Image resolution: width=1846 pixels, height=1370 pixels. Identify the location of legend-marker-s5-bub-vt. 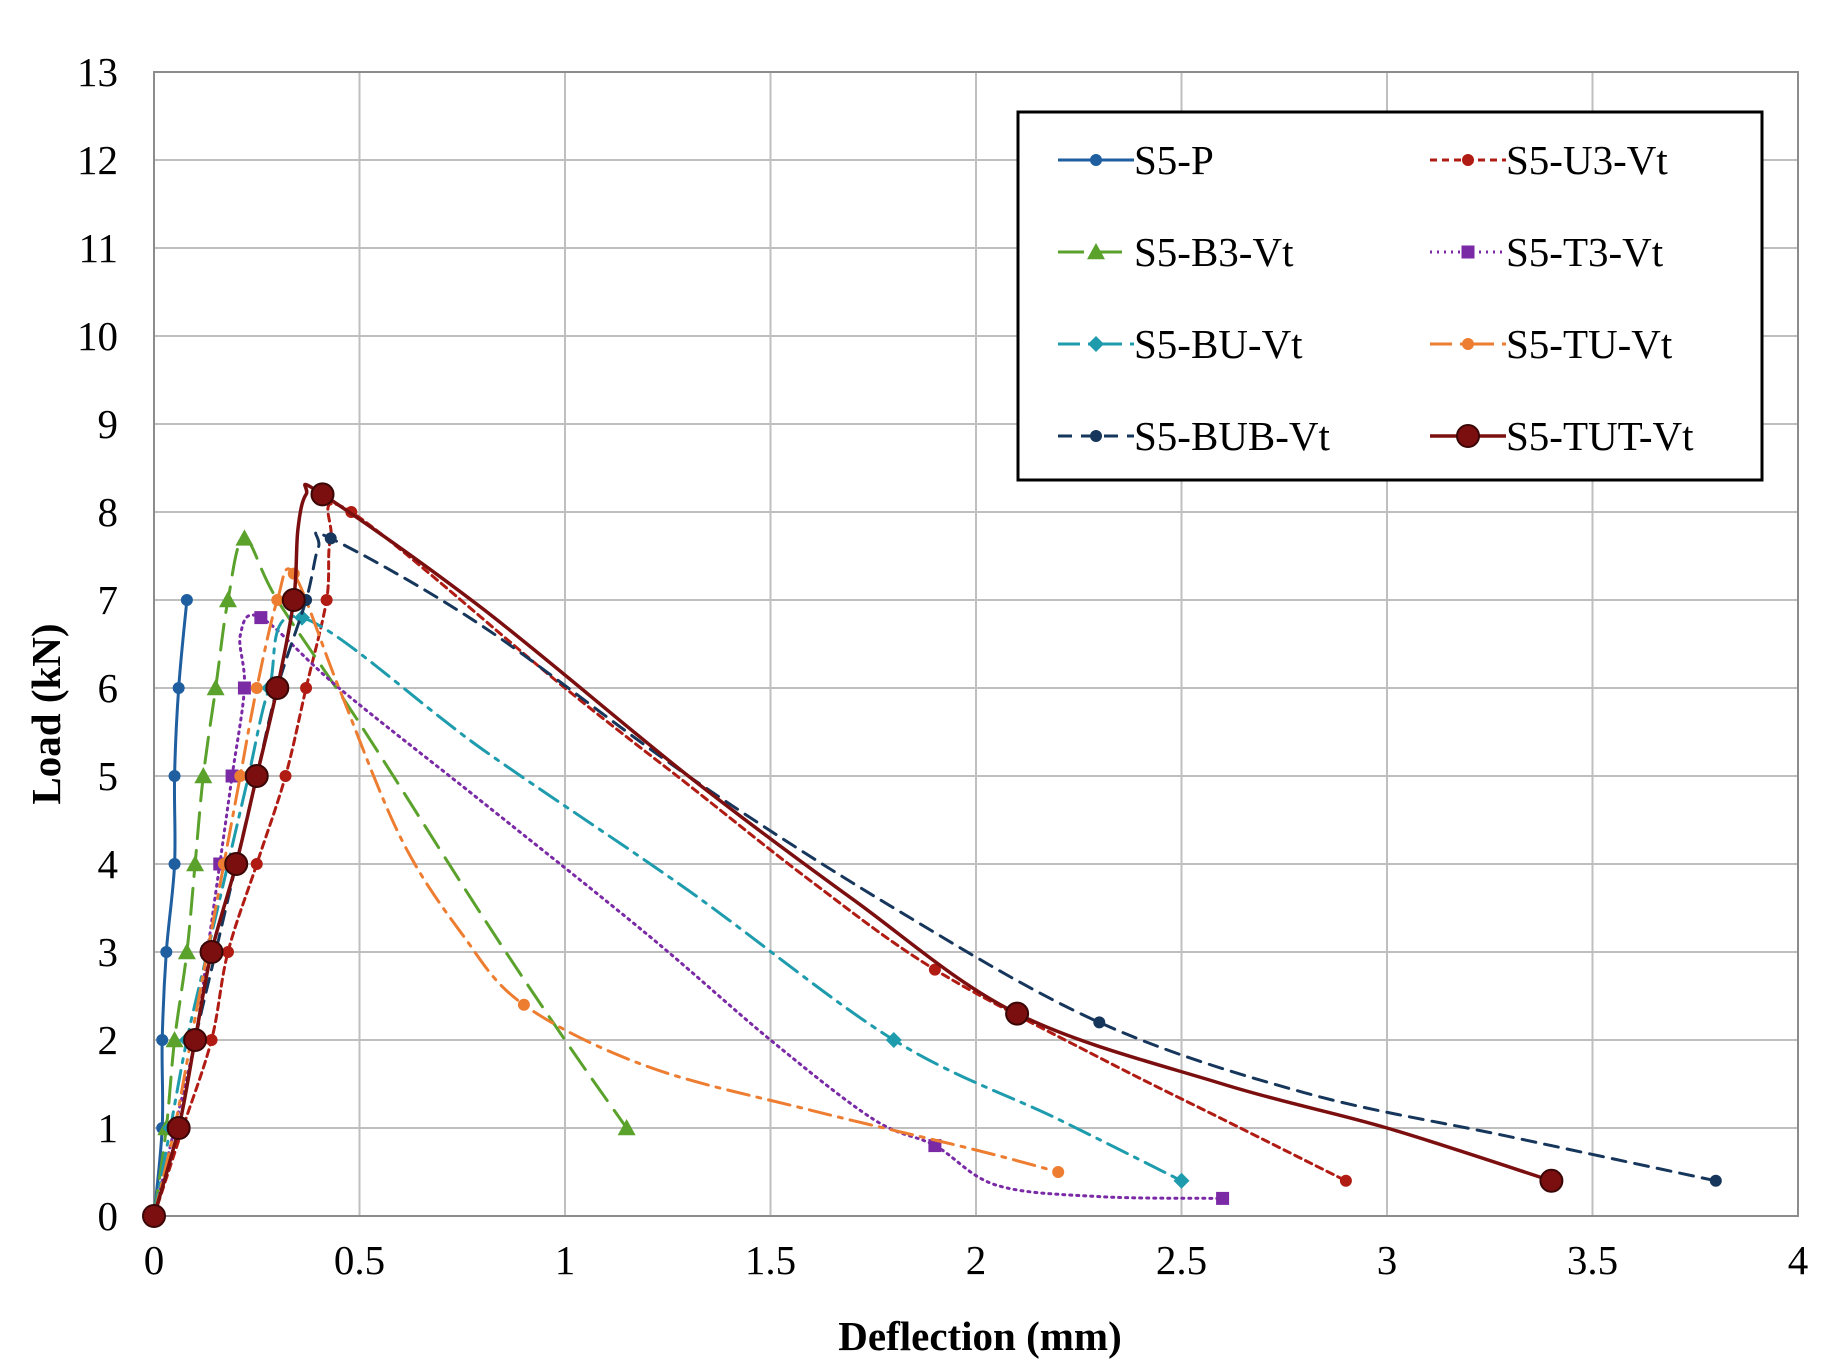
(1096, 436).